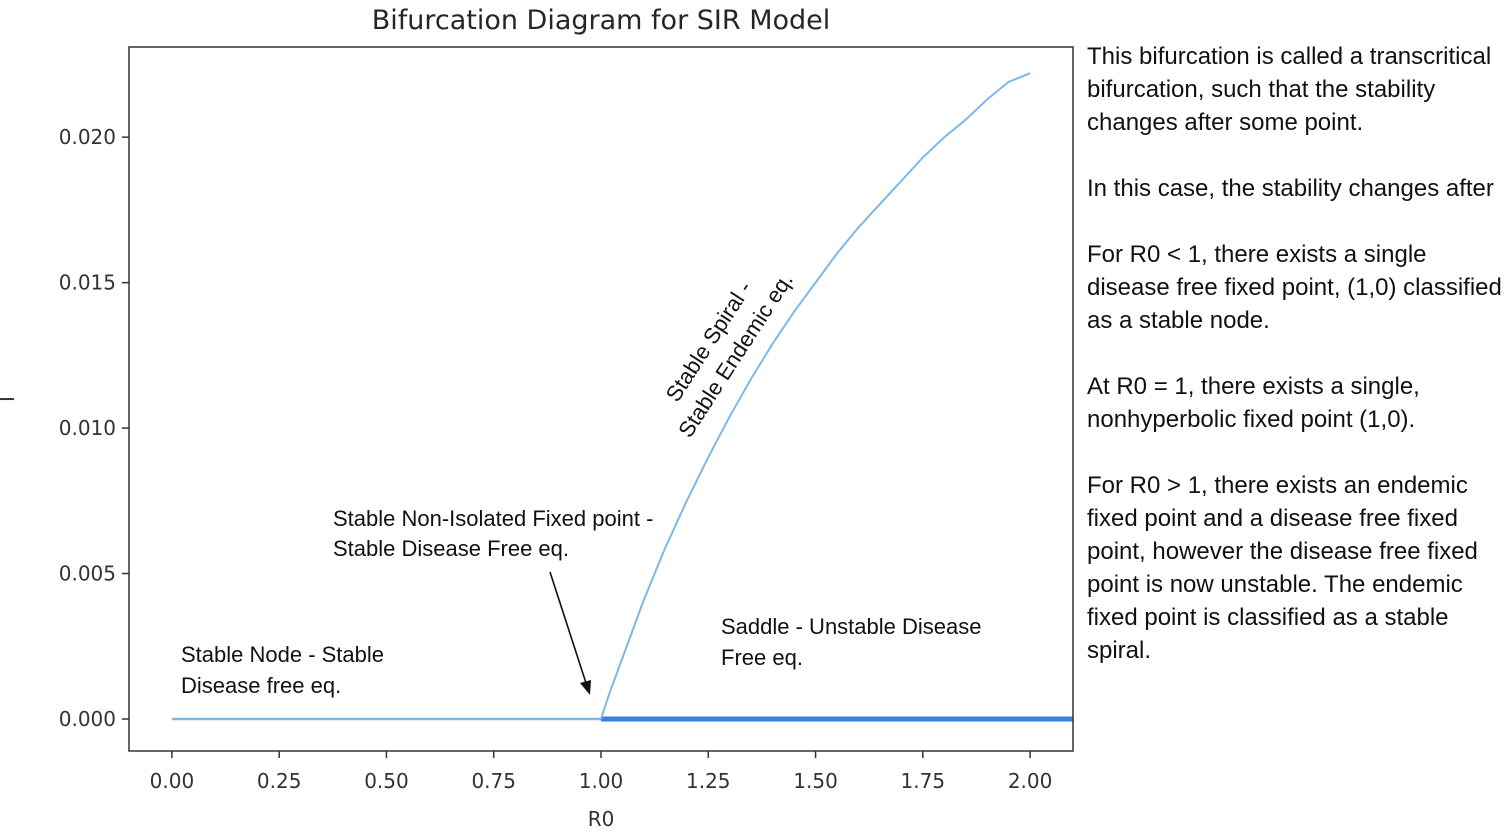  Describe the element at coordinates (451, 548) in the screenshot. I see `annotation-non-isolated-line-2: Stable Disease Free eq.` at that location.